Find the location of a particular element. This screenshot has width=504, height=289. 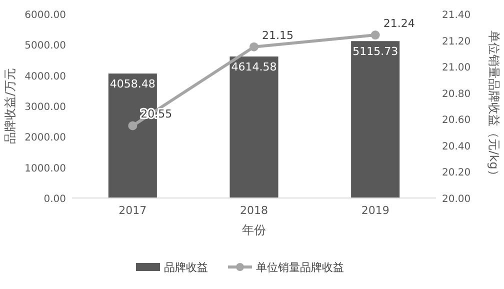

y-axis-title: 品牌收益/万元 is located at coordinates (10, 106).